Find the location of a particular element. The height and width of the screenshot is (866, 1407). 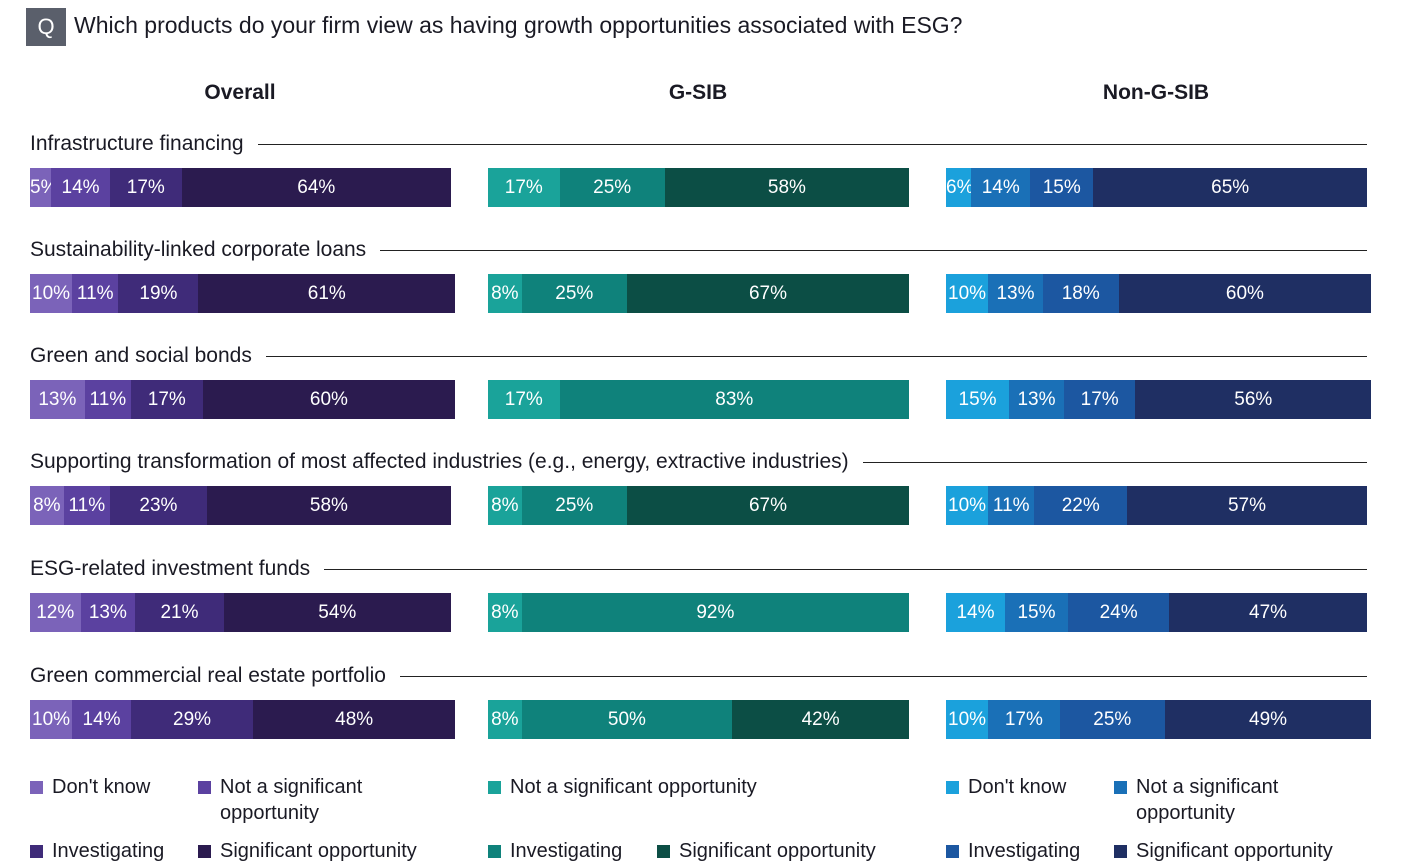

value-label: 23% is located at coordinates (158, 505).